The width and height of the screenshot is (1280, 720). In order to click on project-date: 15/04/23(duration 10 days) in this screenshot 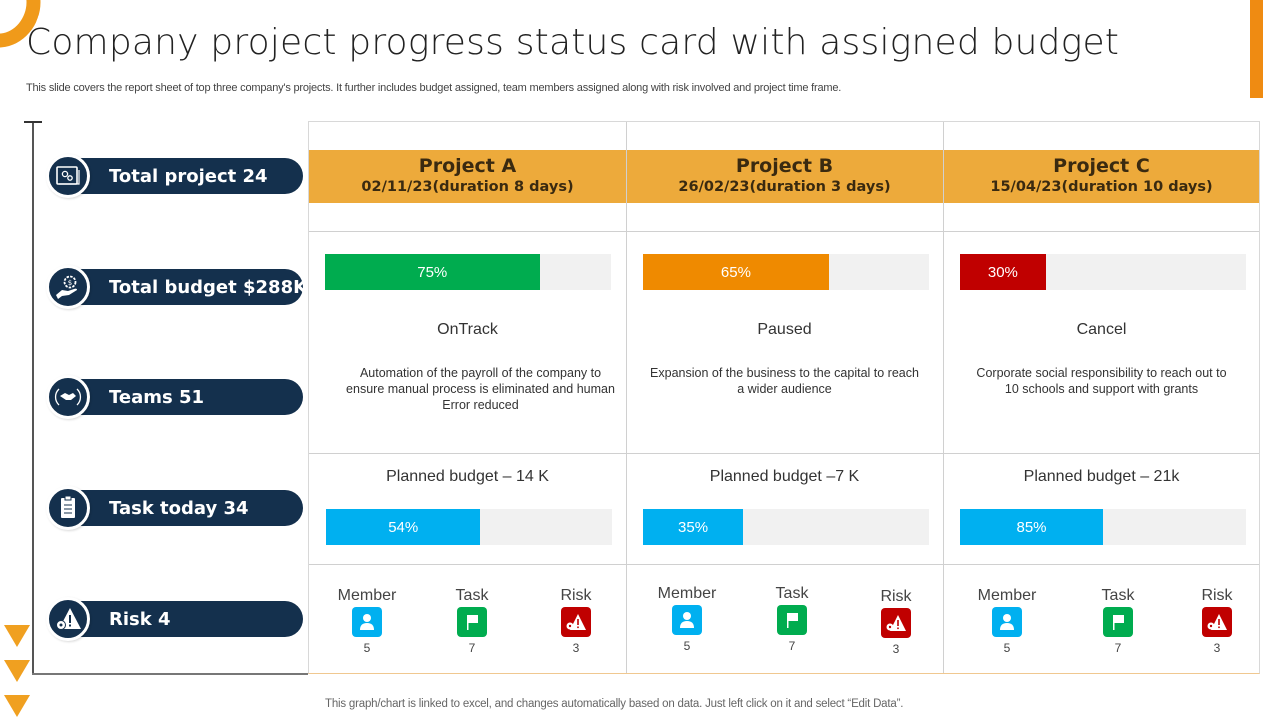, I will do `click(1101, 187)`.